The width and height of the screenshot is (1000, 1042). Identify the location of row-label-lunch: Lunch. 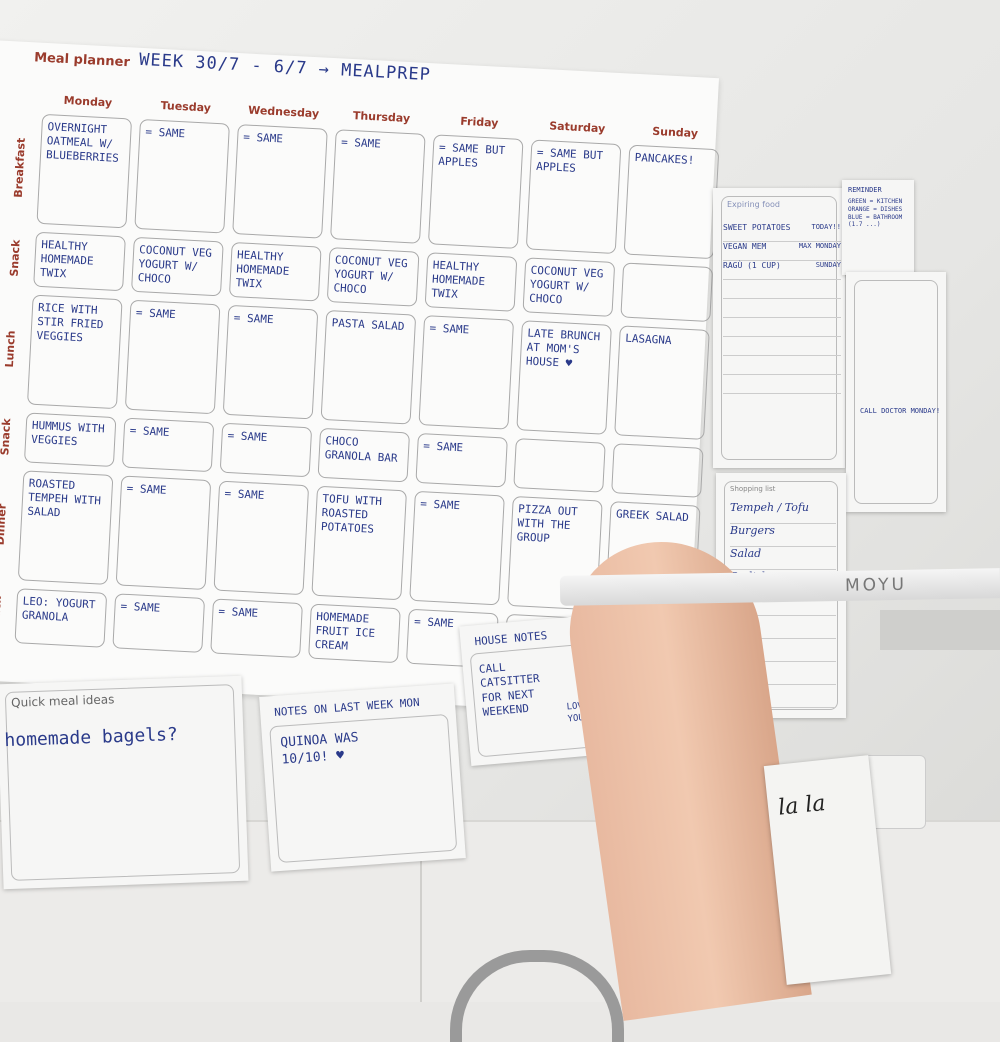
(10, 348).